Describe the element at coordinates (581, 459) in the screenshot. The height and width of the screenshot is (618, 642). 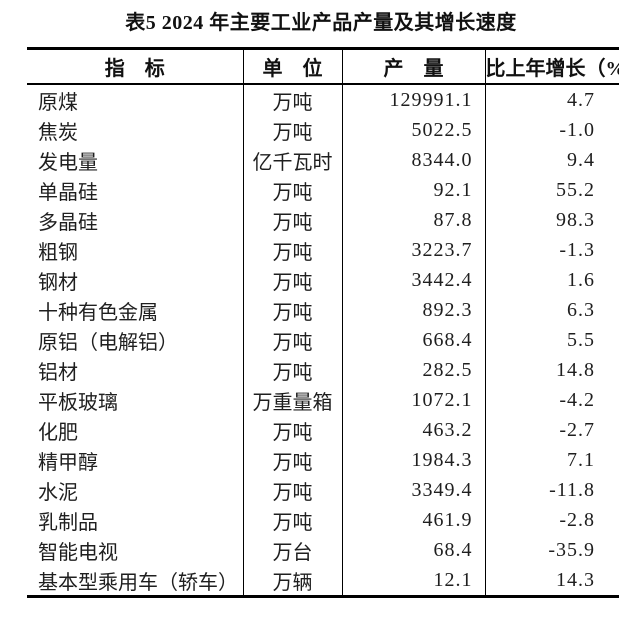
I see `growth-cell: 7.1` at that location.